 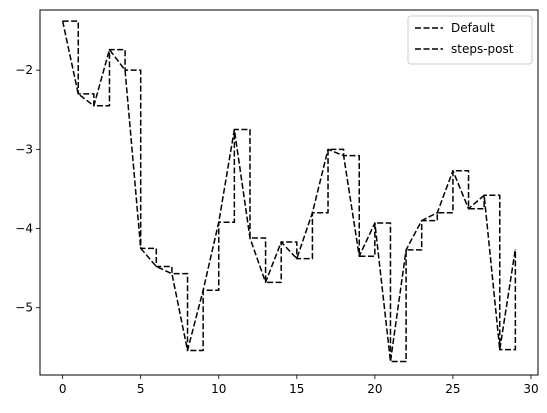 What do you see at coordinates (530, 389) in the screenshot?
I see `x-tick-label: 30` at bounding box center [530, 389].